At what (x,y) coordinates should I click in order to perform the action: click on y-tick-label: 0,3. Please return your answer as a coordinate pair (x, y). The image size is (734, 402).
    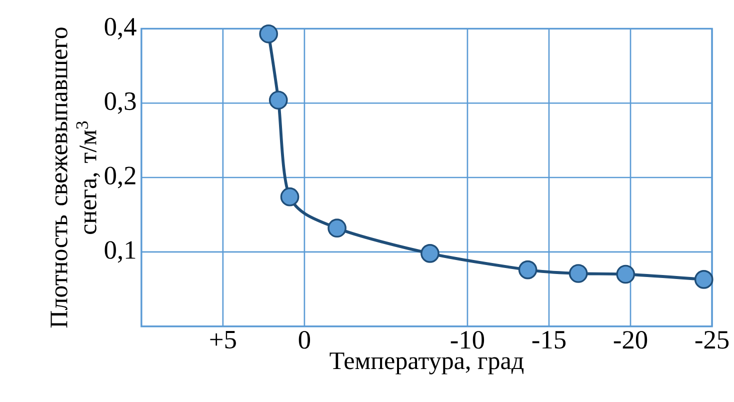
    Looking at the image, I should click on (120, 103).